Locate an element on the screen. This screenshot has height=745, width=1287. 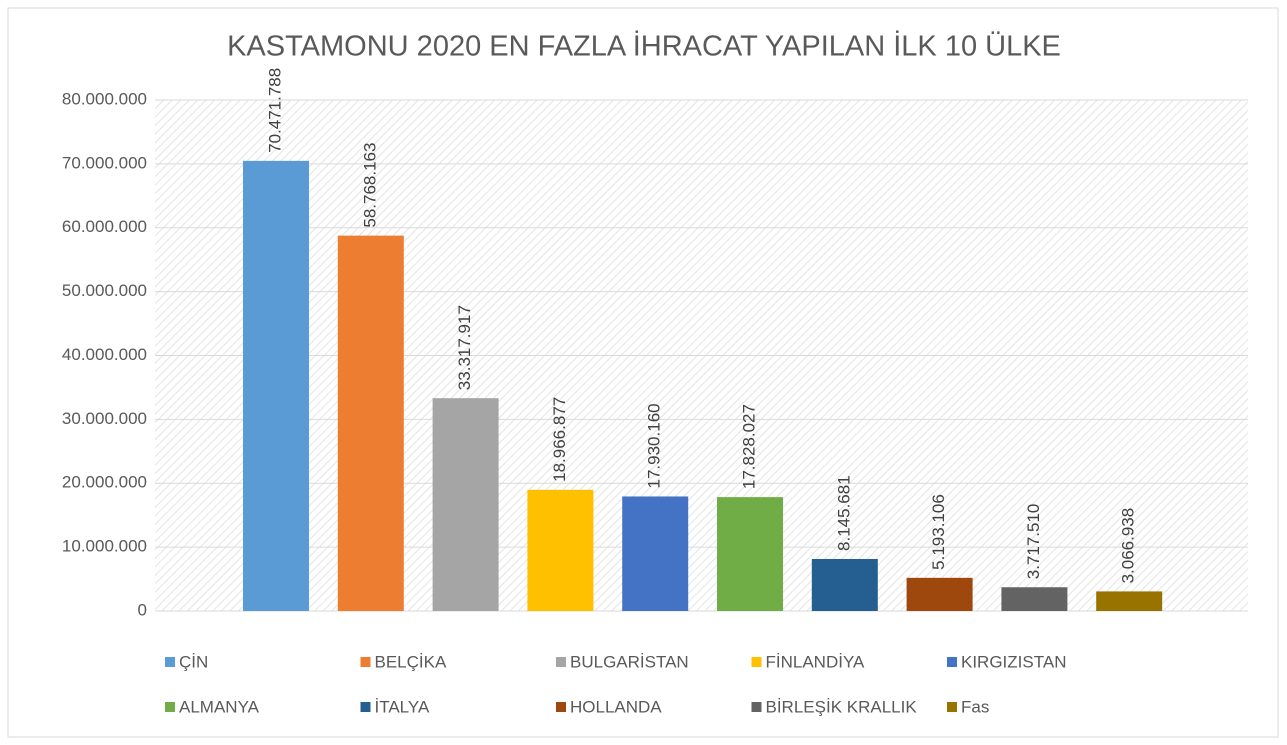
data-label: 8.145.681 is located at coordinates (843, 513).